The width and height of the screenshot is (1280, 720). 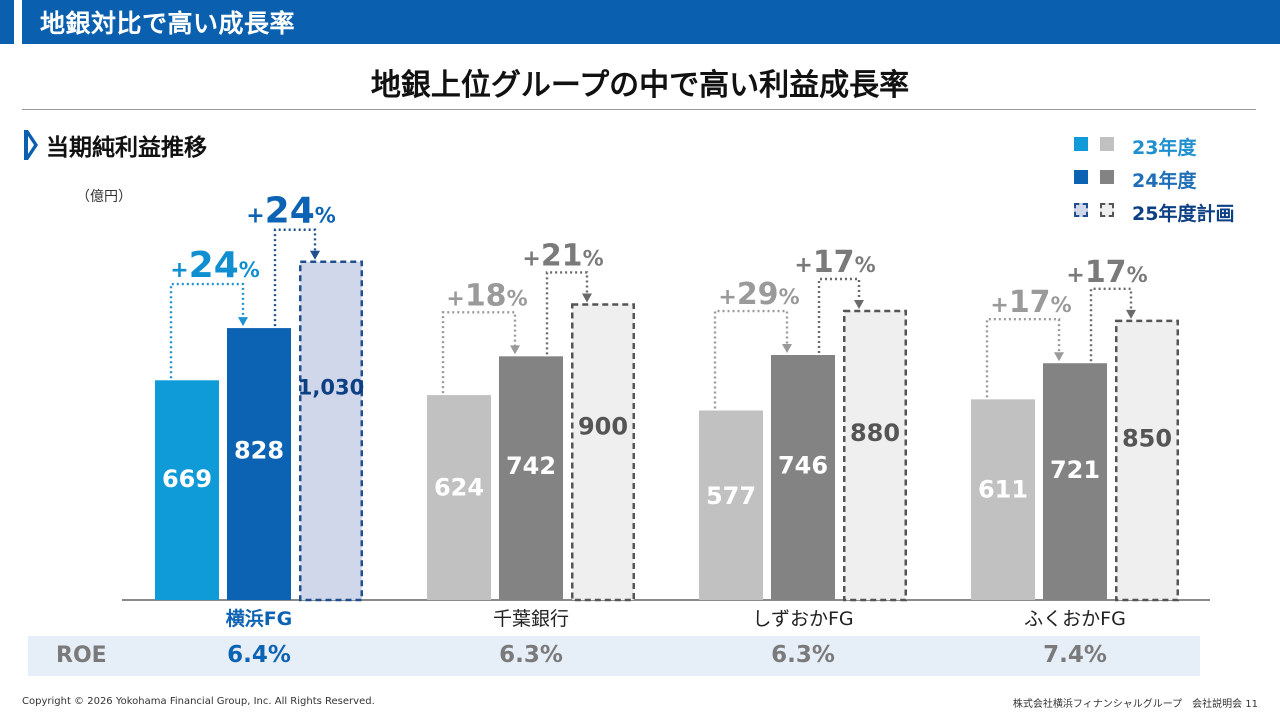 I want to click on legend-swatch-fy23-gray, so click(x=1107, y=144).